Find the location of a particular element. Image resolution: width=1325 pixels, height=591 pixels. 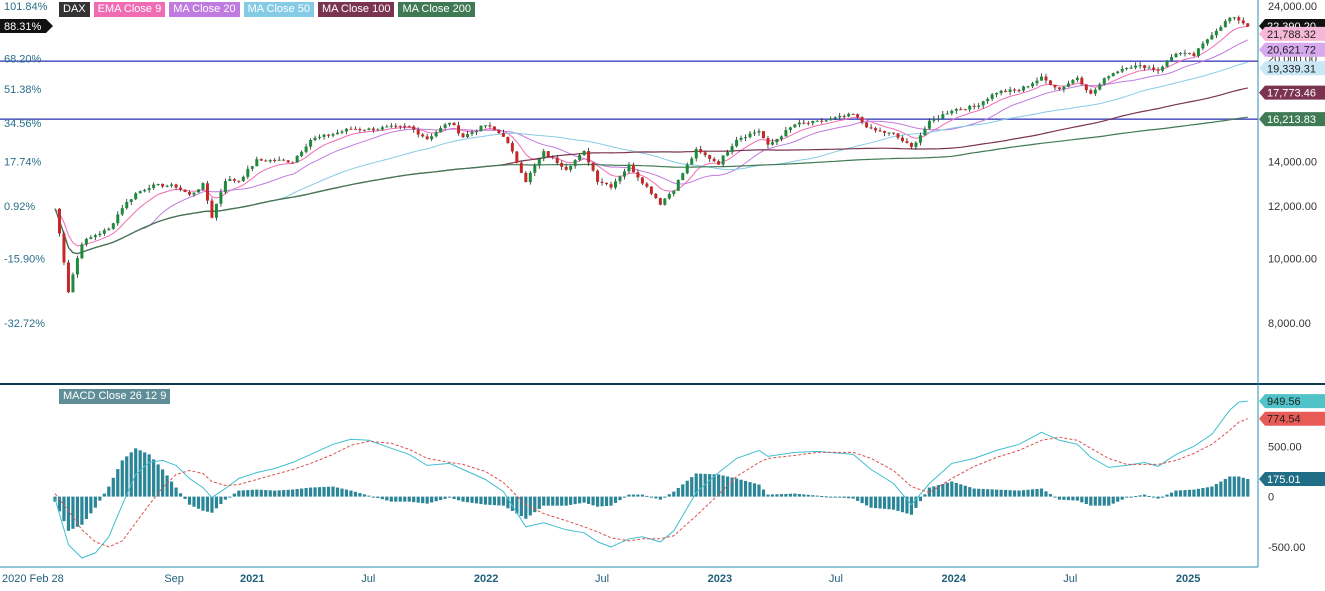

macd-value-badge is located at coordinates (1292, 479).